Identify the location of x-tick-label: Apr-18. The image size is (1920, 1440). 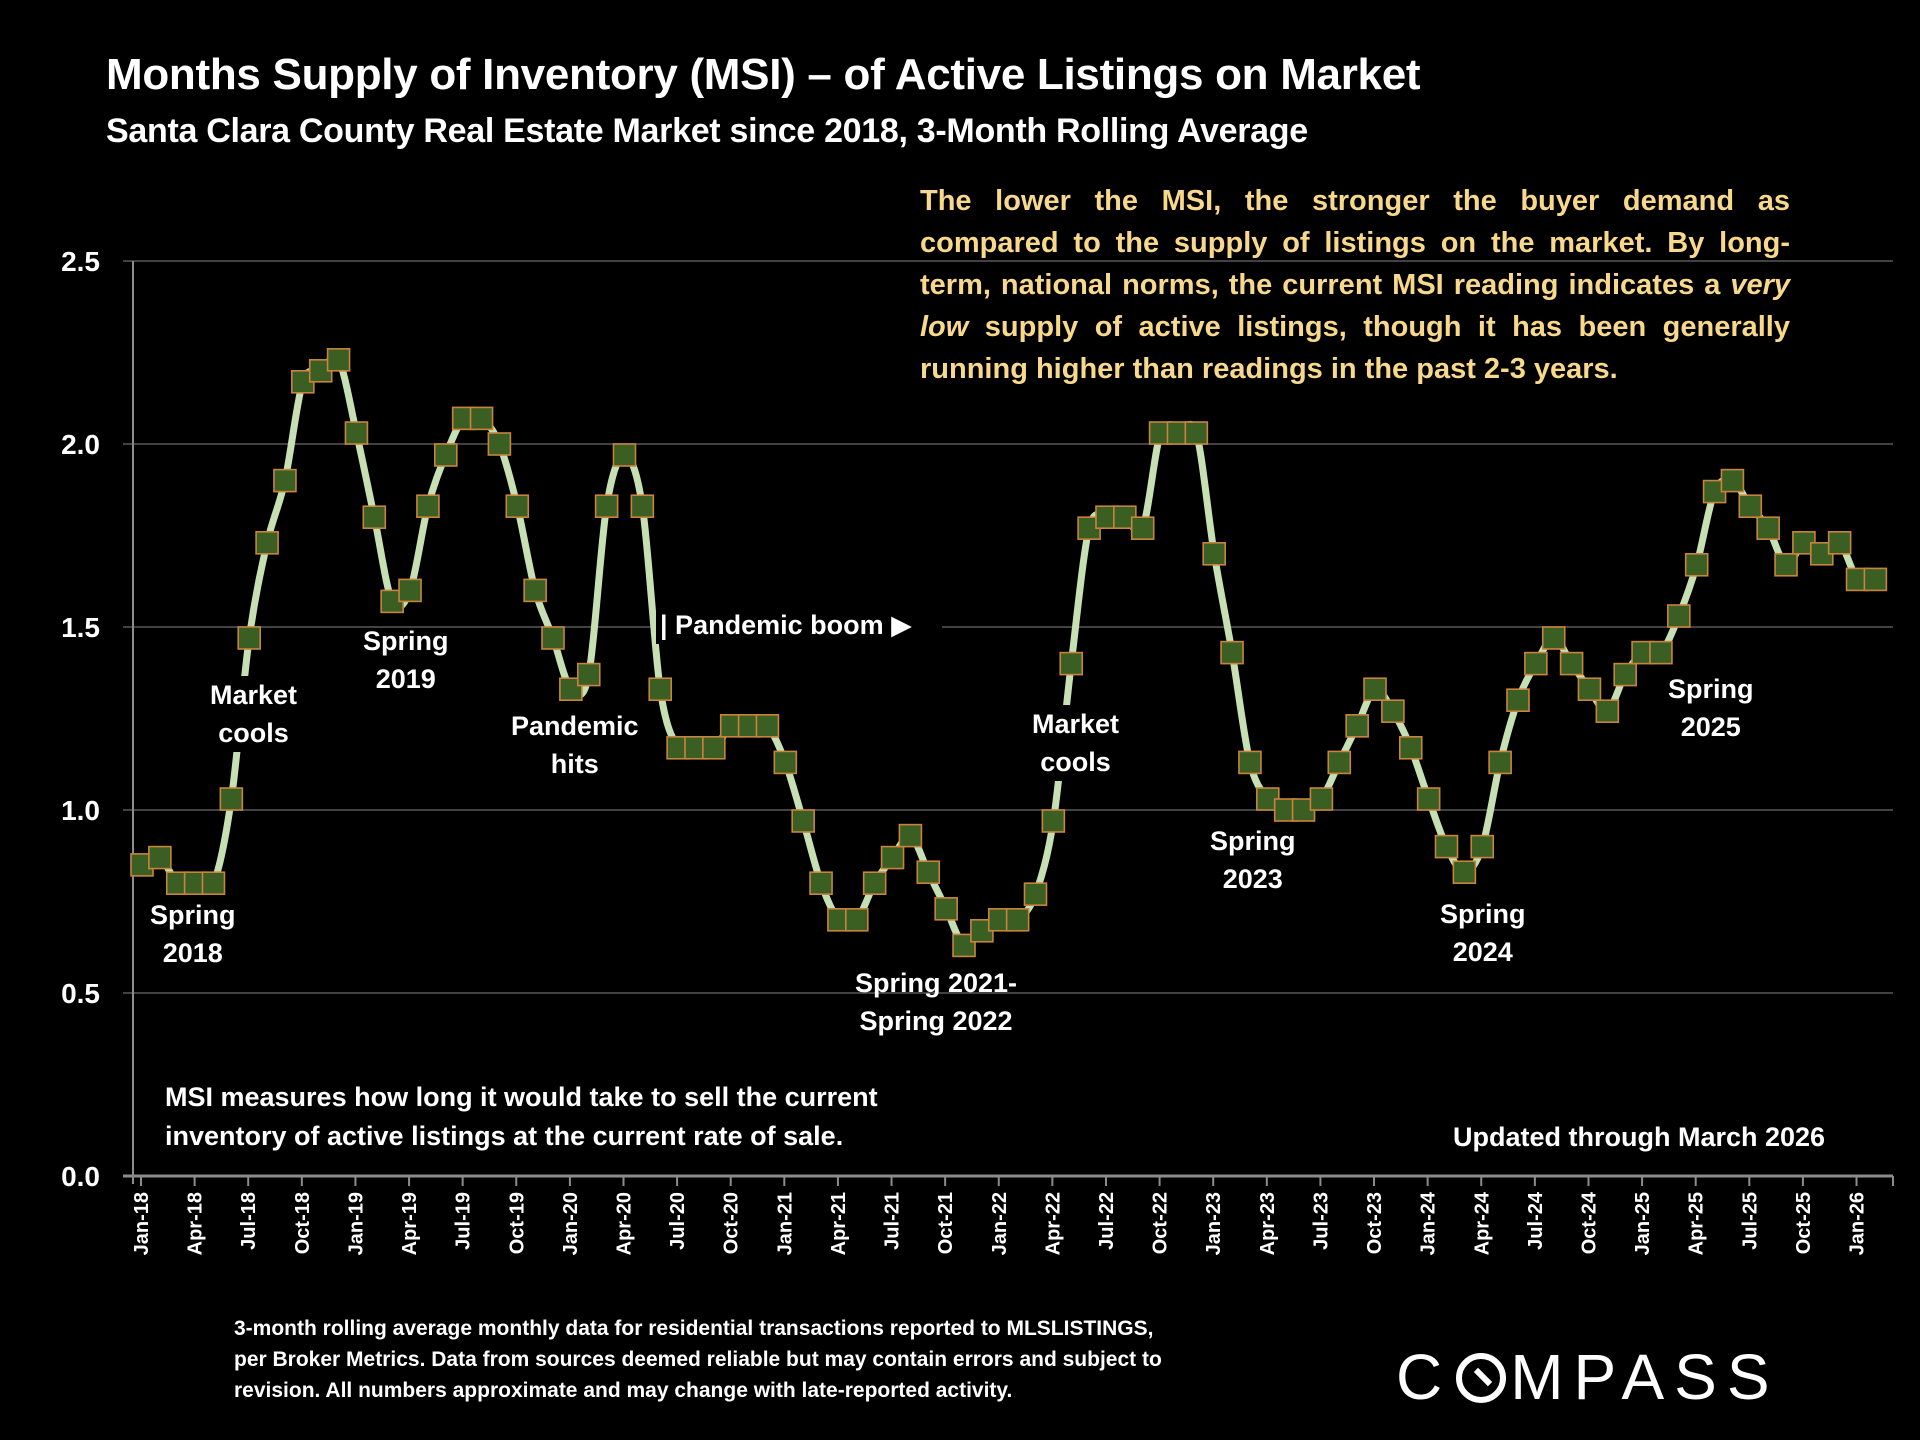
(196, 1223).